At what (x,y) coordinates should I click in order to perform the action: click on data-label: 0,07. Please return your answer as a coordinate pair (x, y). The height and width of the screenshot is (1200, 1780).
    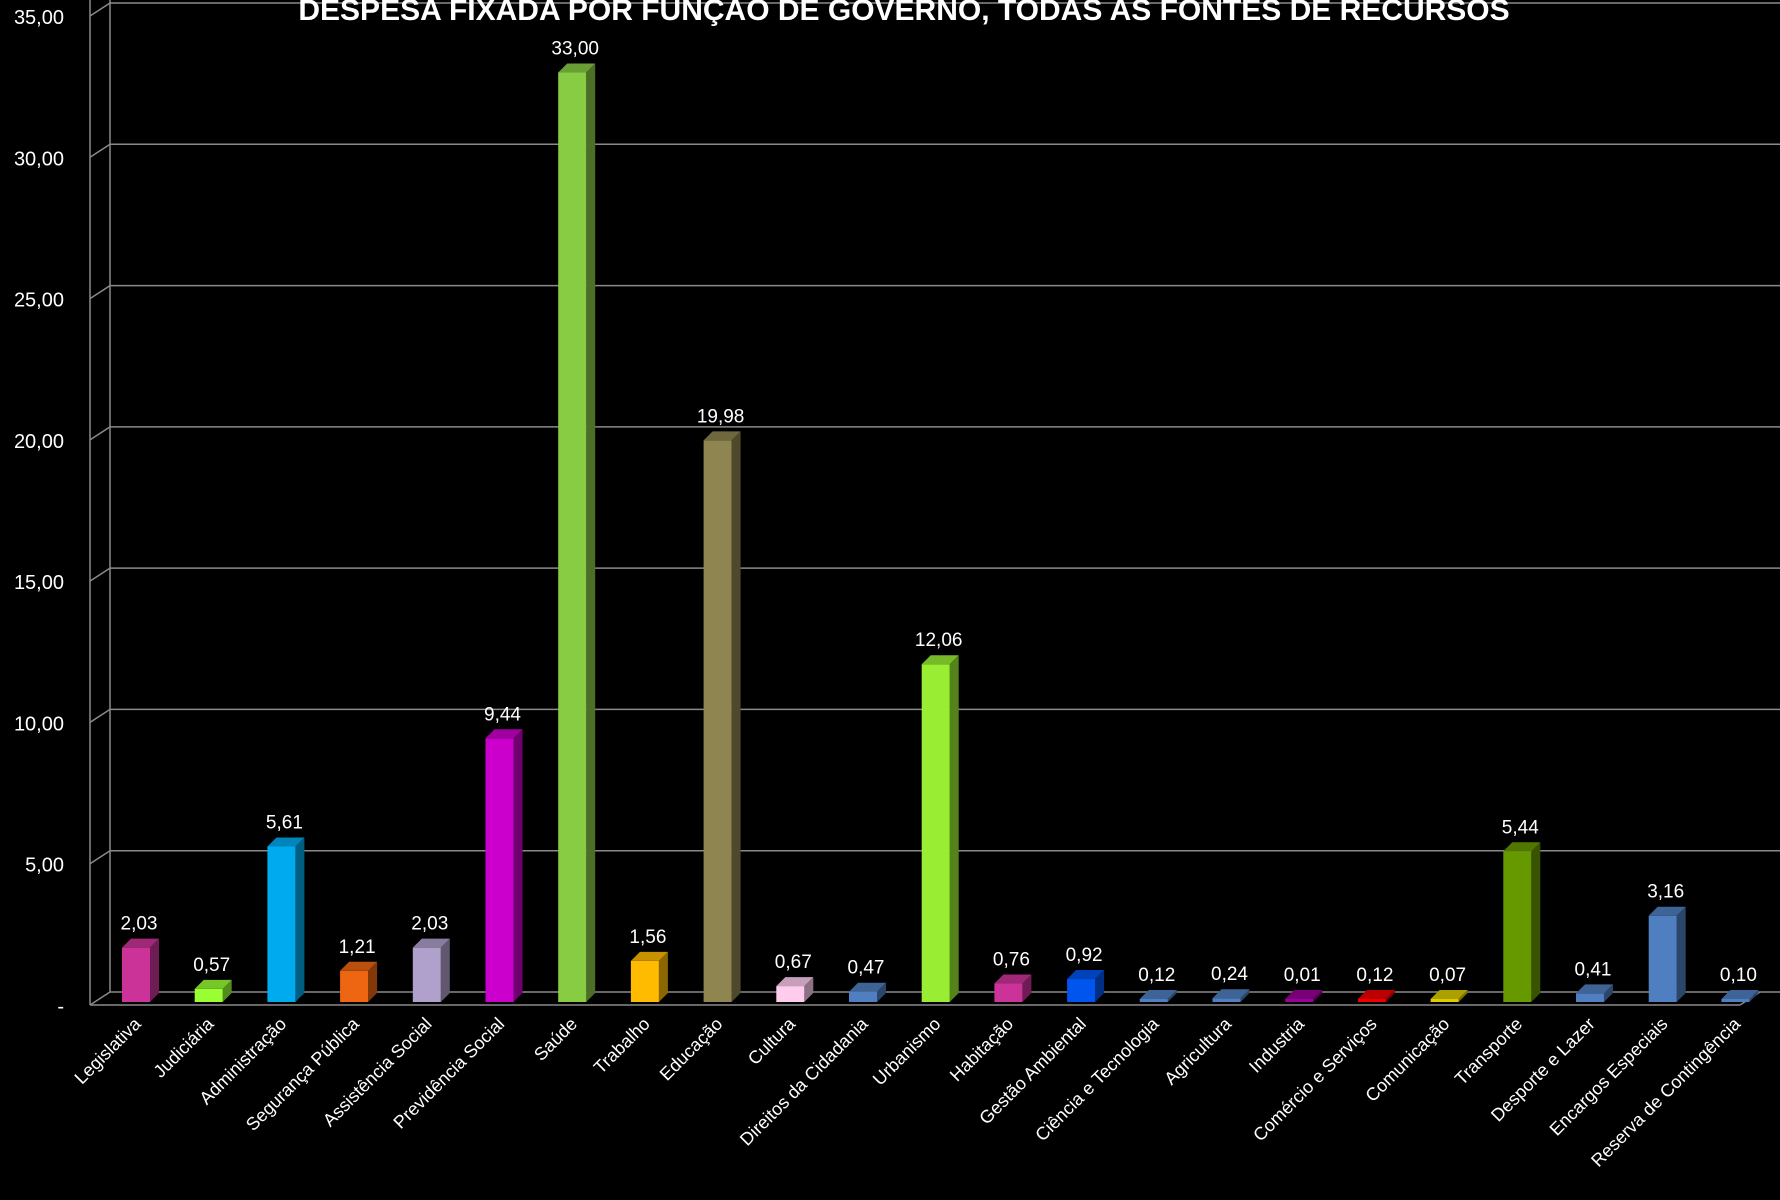
    Looking at the image, I should click on (1447, 975).